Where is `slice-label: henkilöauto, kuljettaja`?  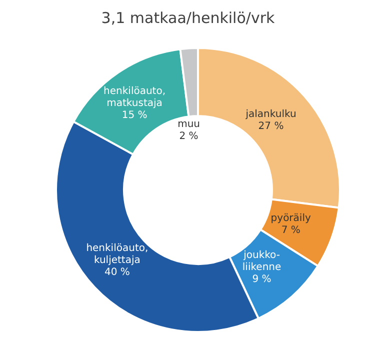 slice-label: henkilöauto, kuljettaja is located at coordinates (117, 254).